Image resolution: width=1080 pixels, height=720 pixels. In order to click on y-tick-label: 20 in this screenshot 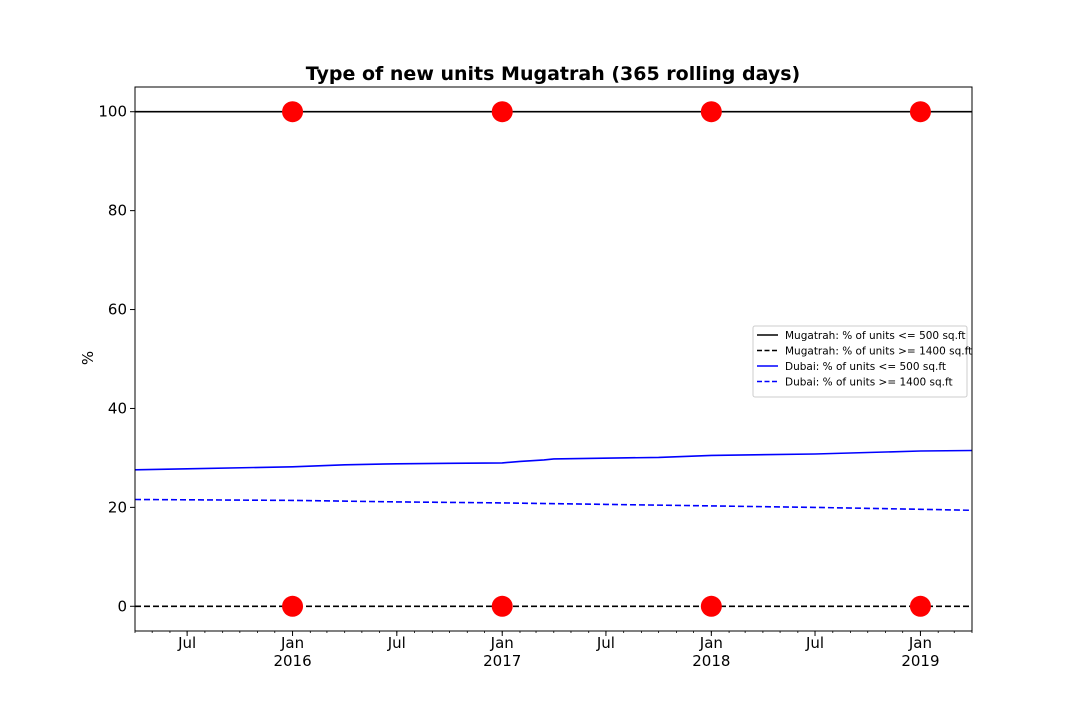, I will do `click(117, 507)`.